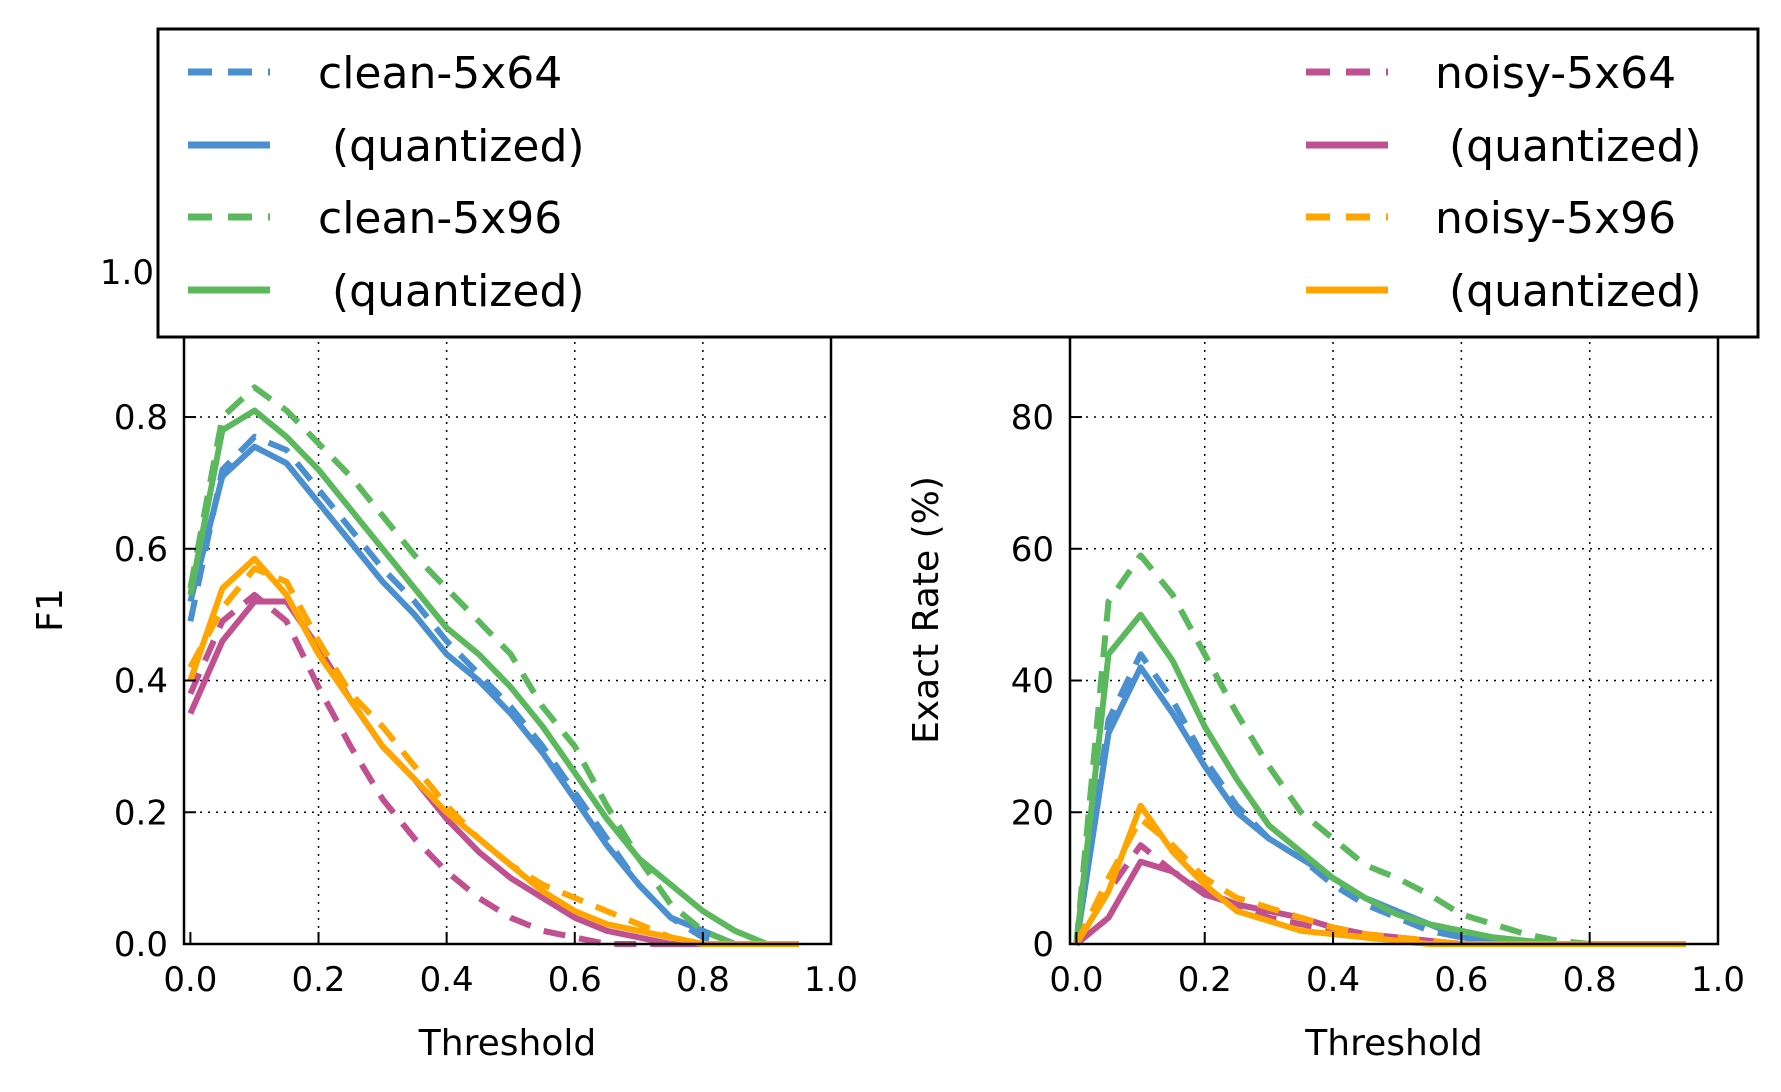 The image size is (1781, 1092). What do you see at coordinates (1032, 418) in the screenshot?
I see `exact-rate-y-tick-label: 80` at bounding box center [1032, 418].